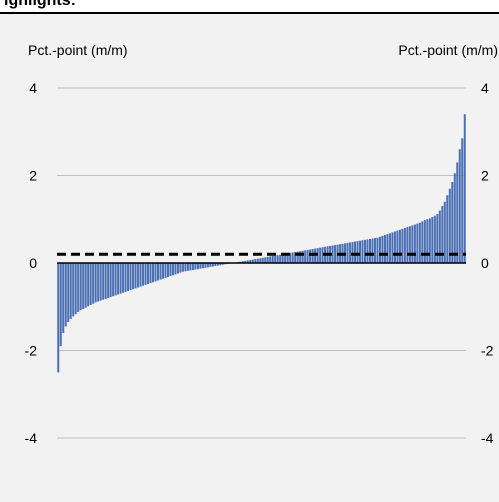 This screenshot has width=499, height=502. I want to click on y-tick-label-right: 0, so click(485, 263).